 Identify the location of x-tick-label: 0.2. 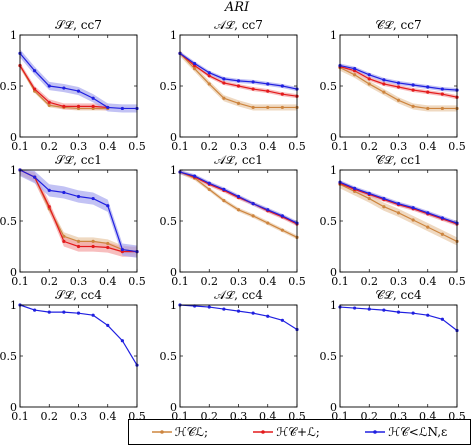
(370, 146).